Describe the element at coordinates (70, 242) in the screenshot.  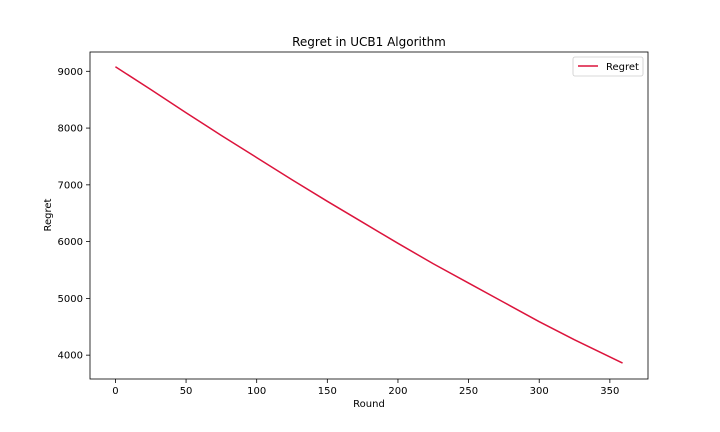
I see `y-tick-label: 6000` at that location.